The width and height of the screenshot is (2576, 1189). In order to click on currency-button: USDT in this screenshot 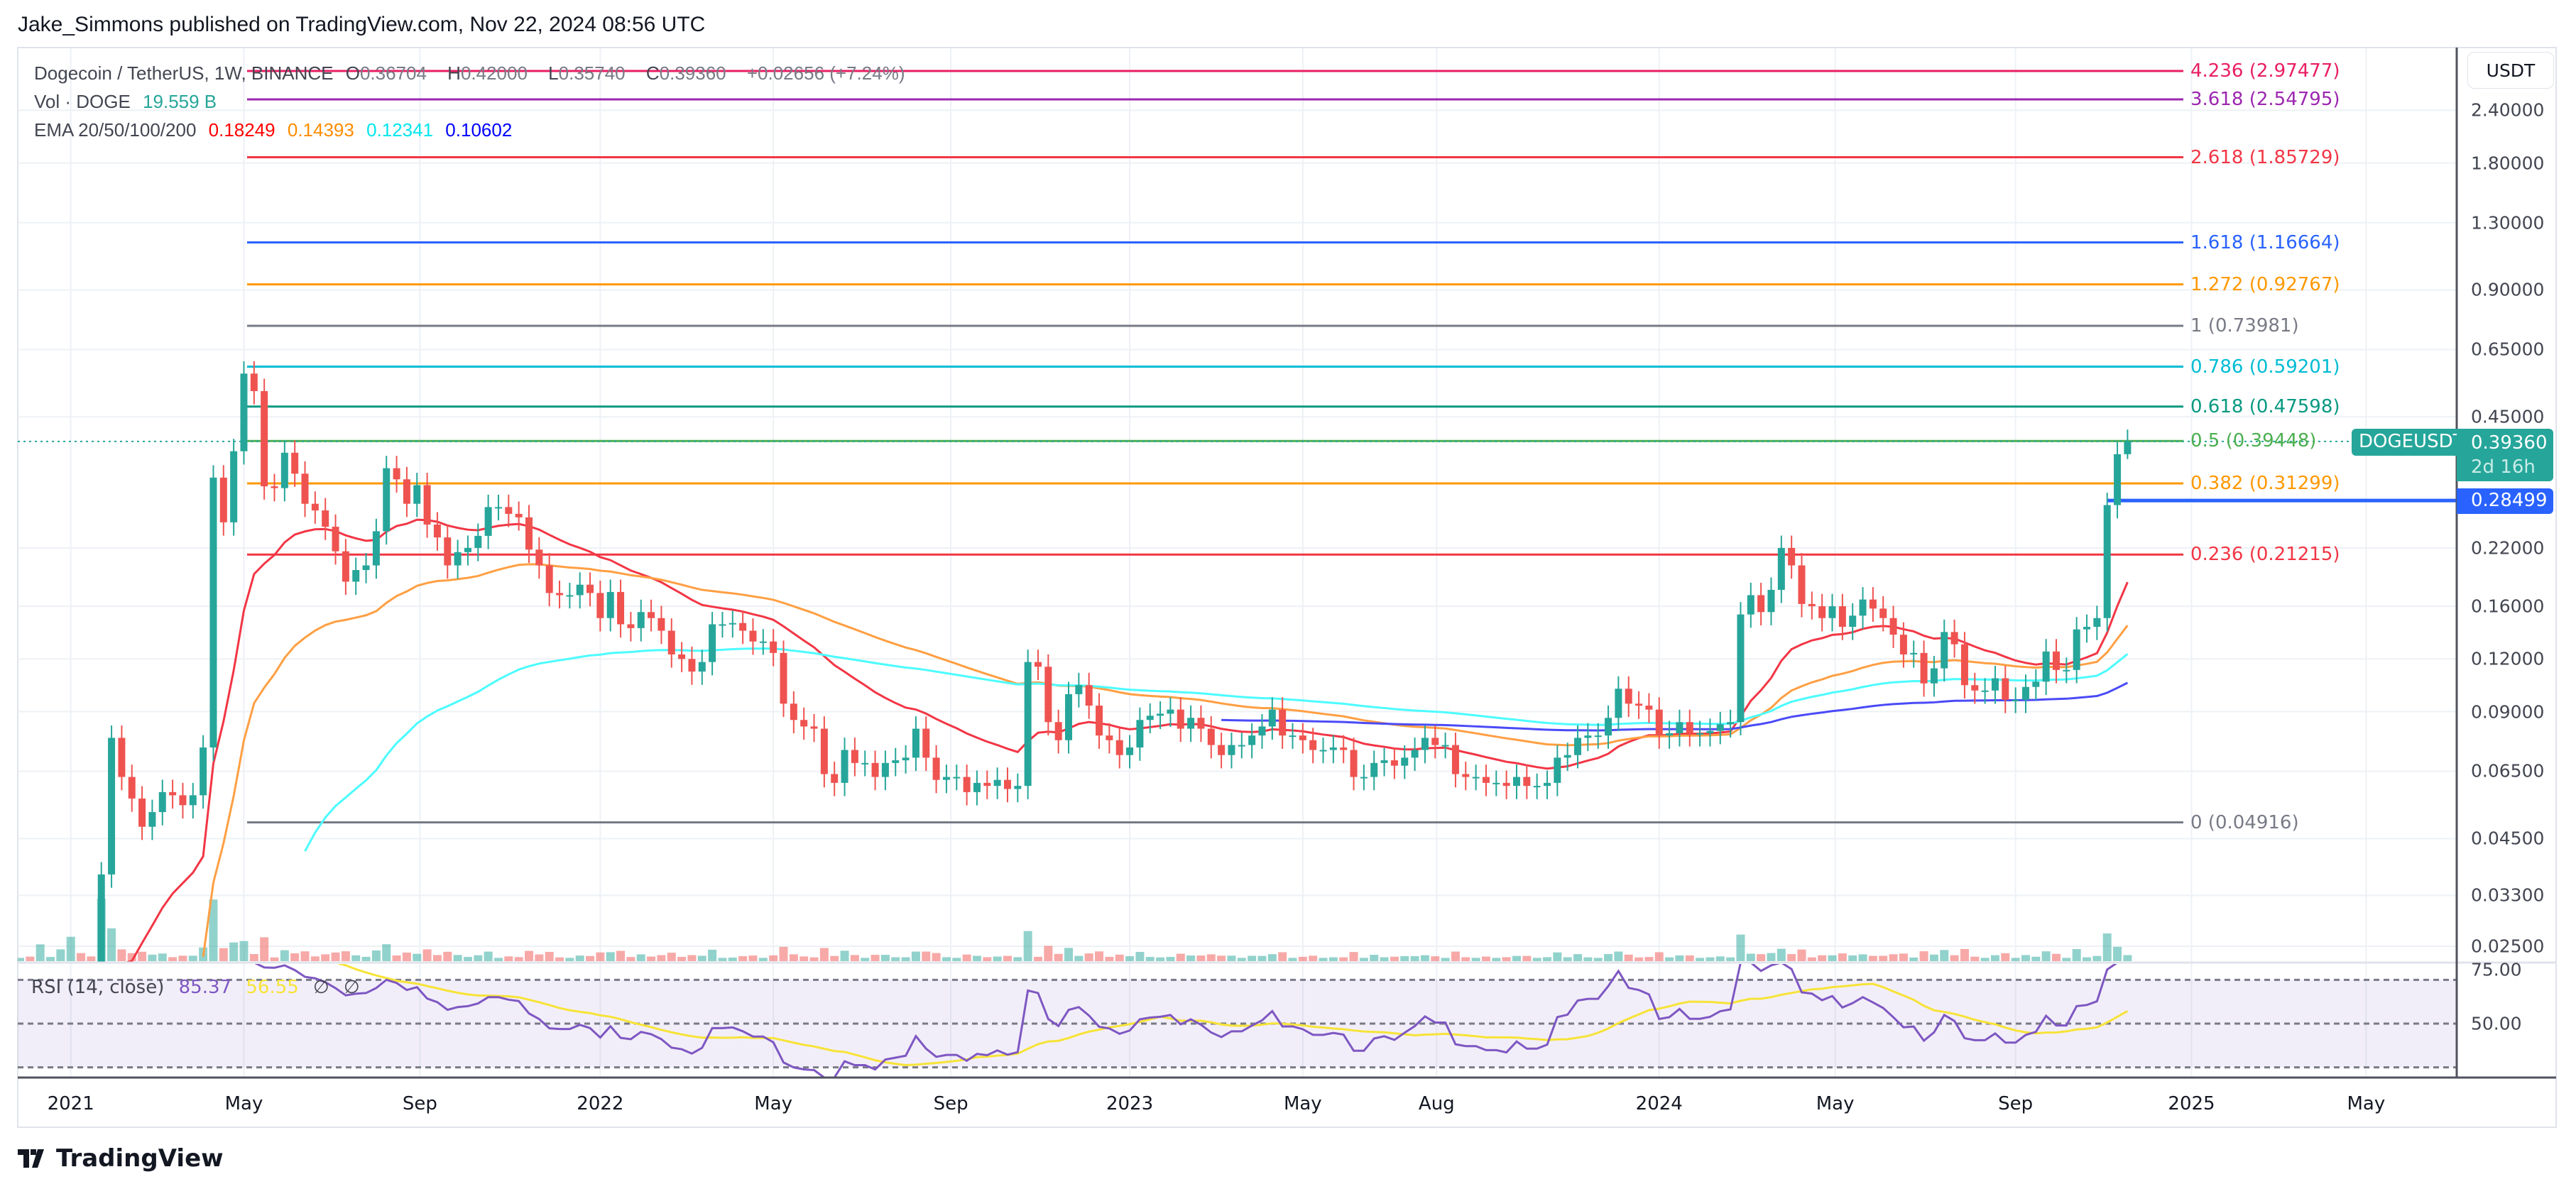, I will do `click(2510, 70)`.